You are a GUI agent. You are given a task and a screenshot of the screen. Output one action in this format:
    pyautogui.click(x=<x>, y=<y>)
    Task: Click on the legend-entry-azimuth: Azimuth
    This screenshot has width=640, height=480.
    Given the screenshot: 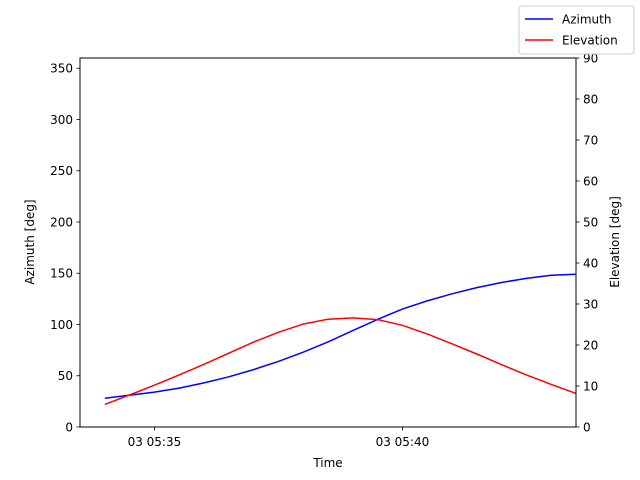 What is the action you would take?
    pyautogui.click(x=586, y=19)
    